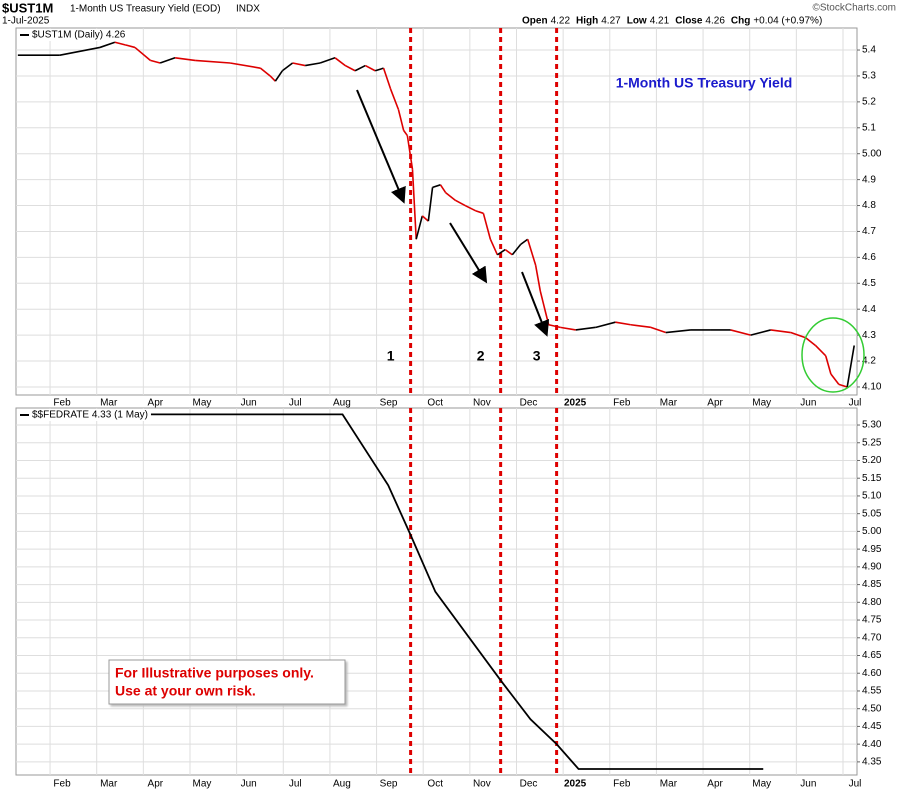  Describe the element at coordinates (872, 620) in the screenshot. I see `y-tick-label: 4.75` at that location.